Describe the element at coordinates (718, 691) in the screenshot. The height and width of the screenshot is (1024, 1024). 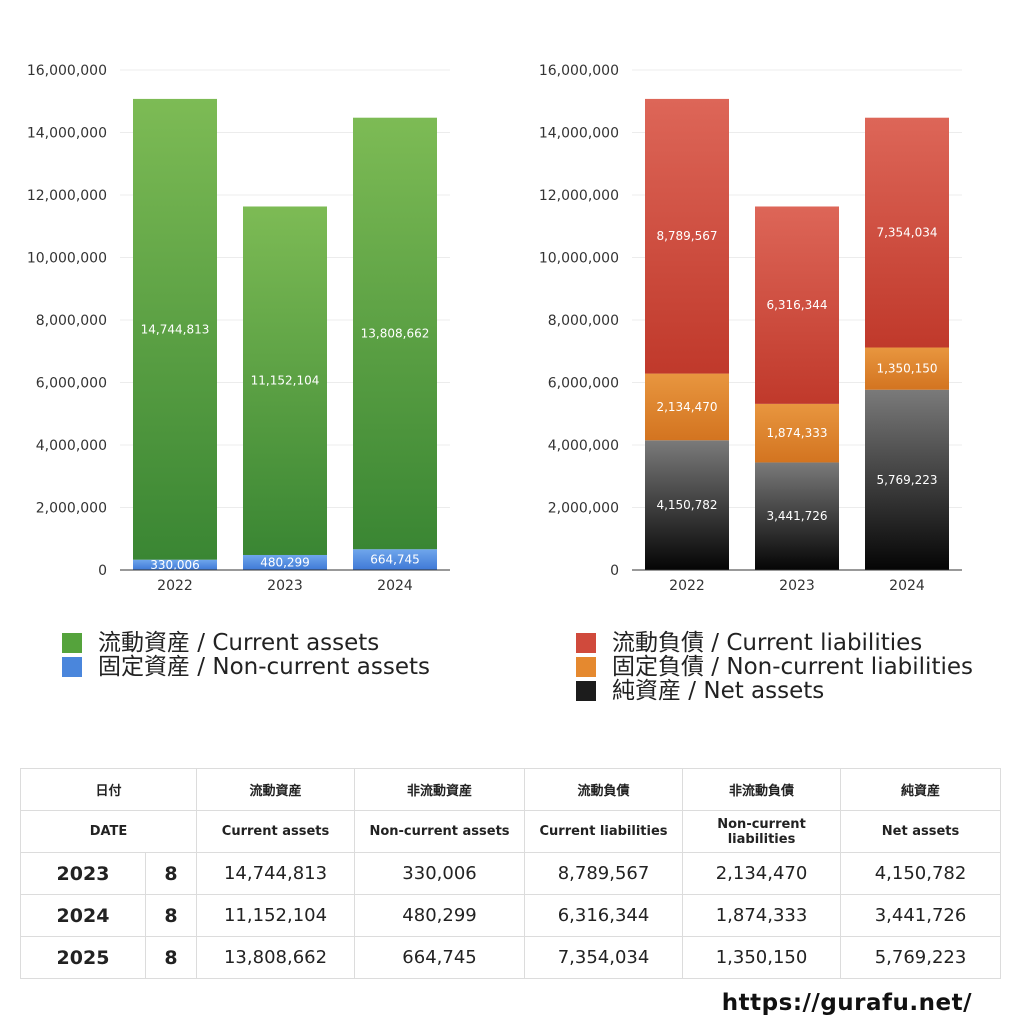
I see `legend-label-net-assets: 純資産 / Net assets` at that location.